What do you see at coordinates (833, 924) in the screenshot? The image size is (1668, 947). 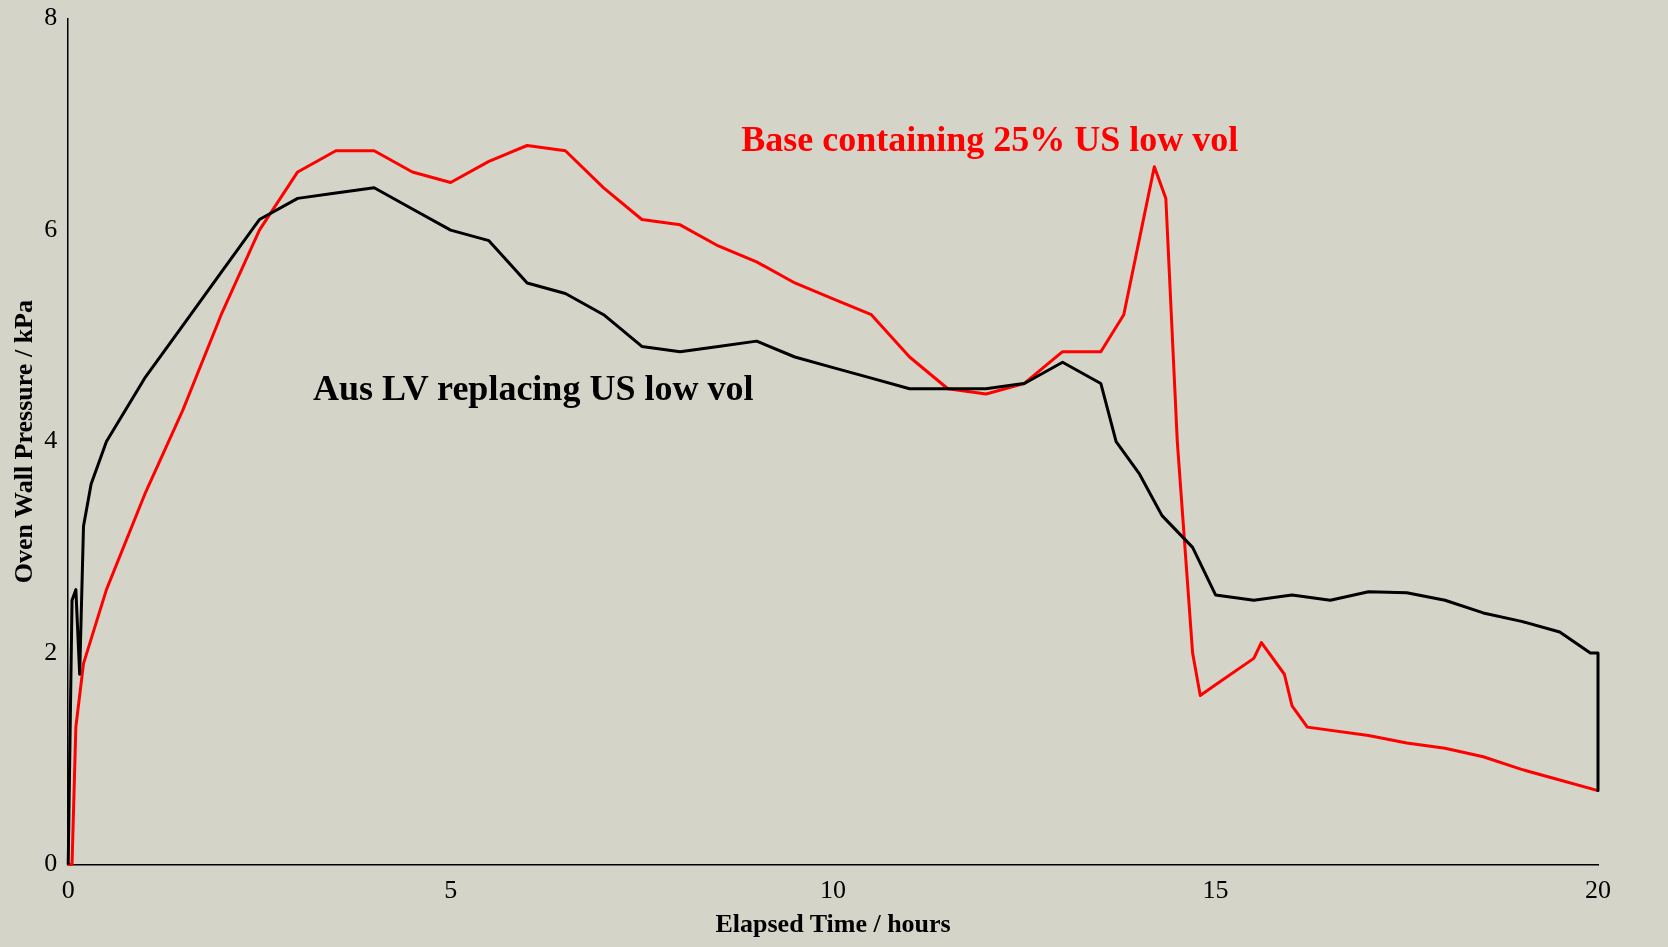 I see `x-axis-title: Elapsed Time / hours` at bounding box center [833, 924].